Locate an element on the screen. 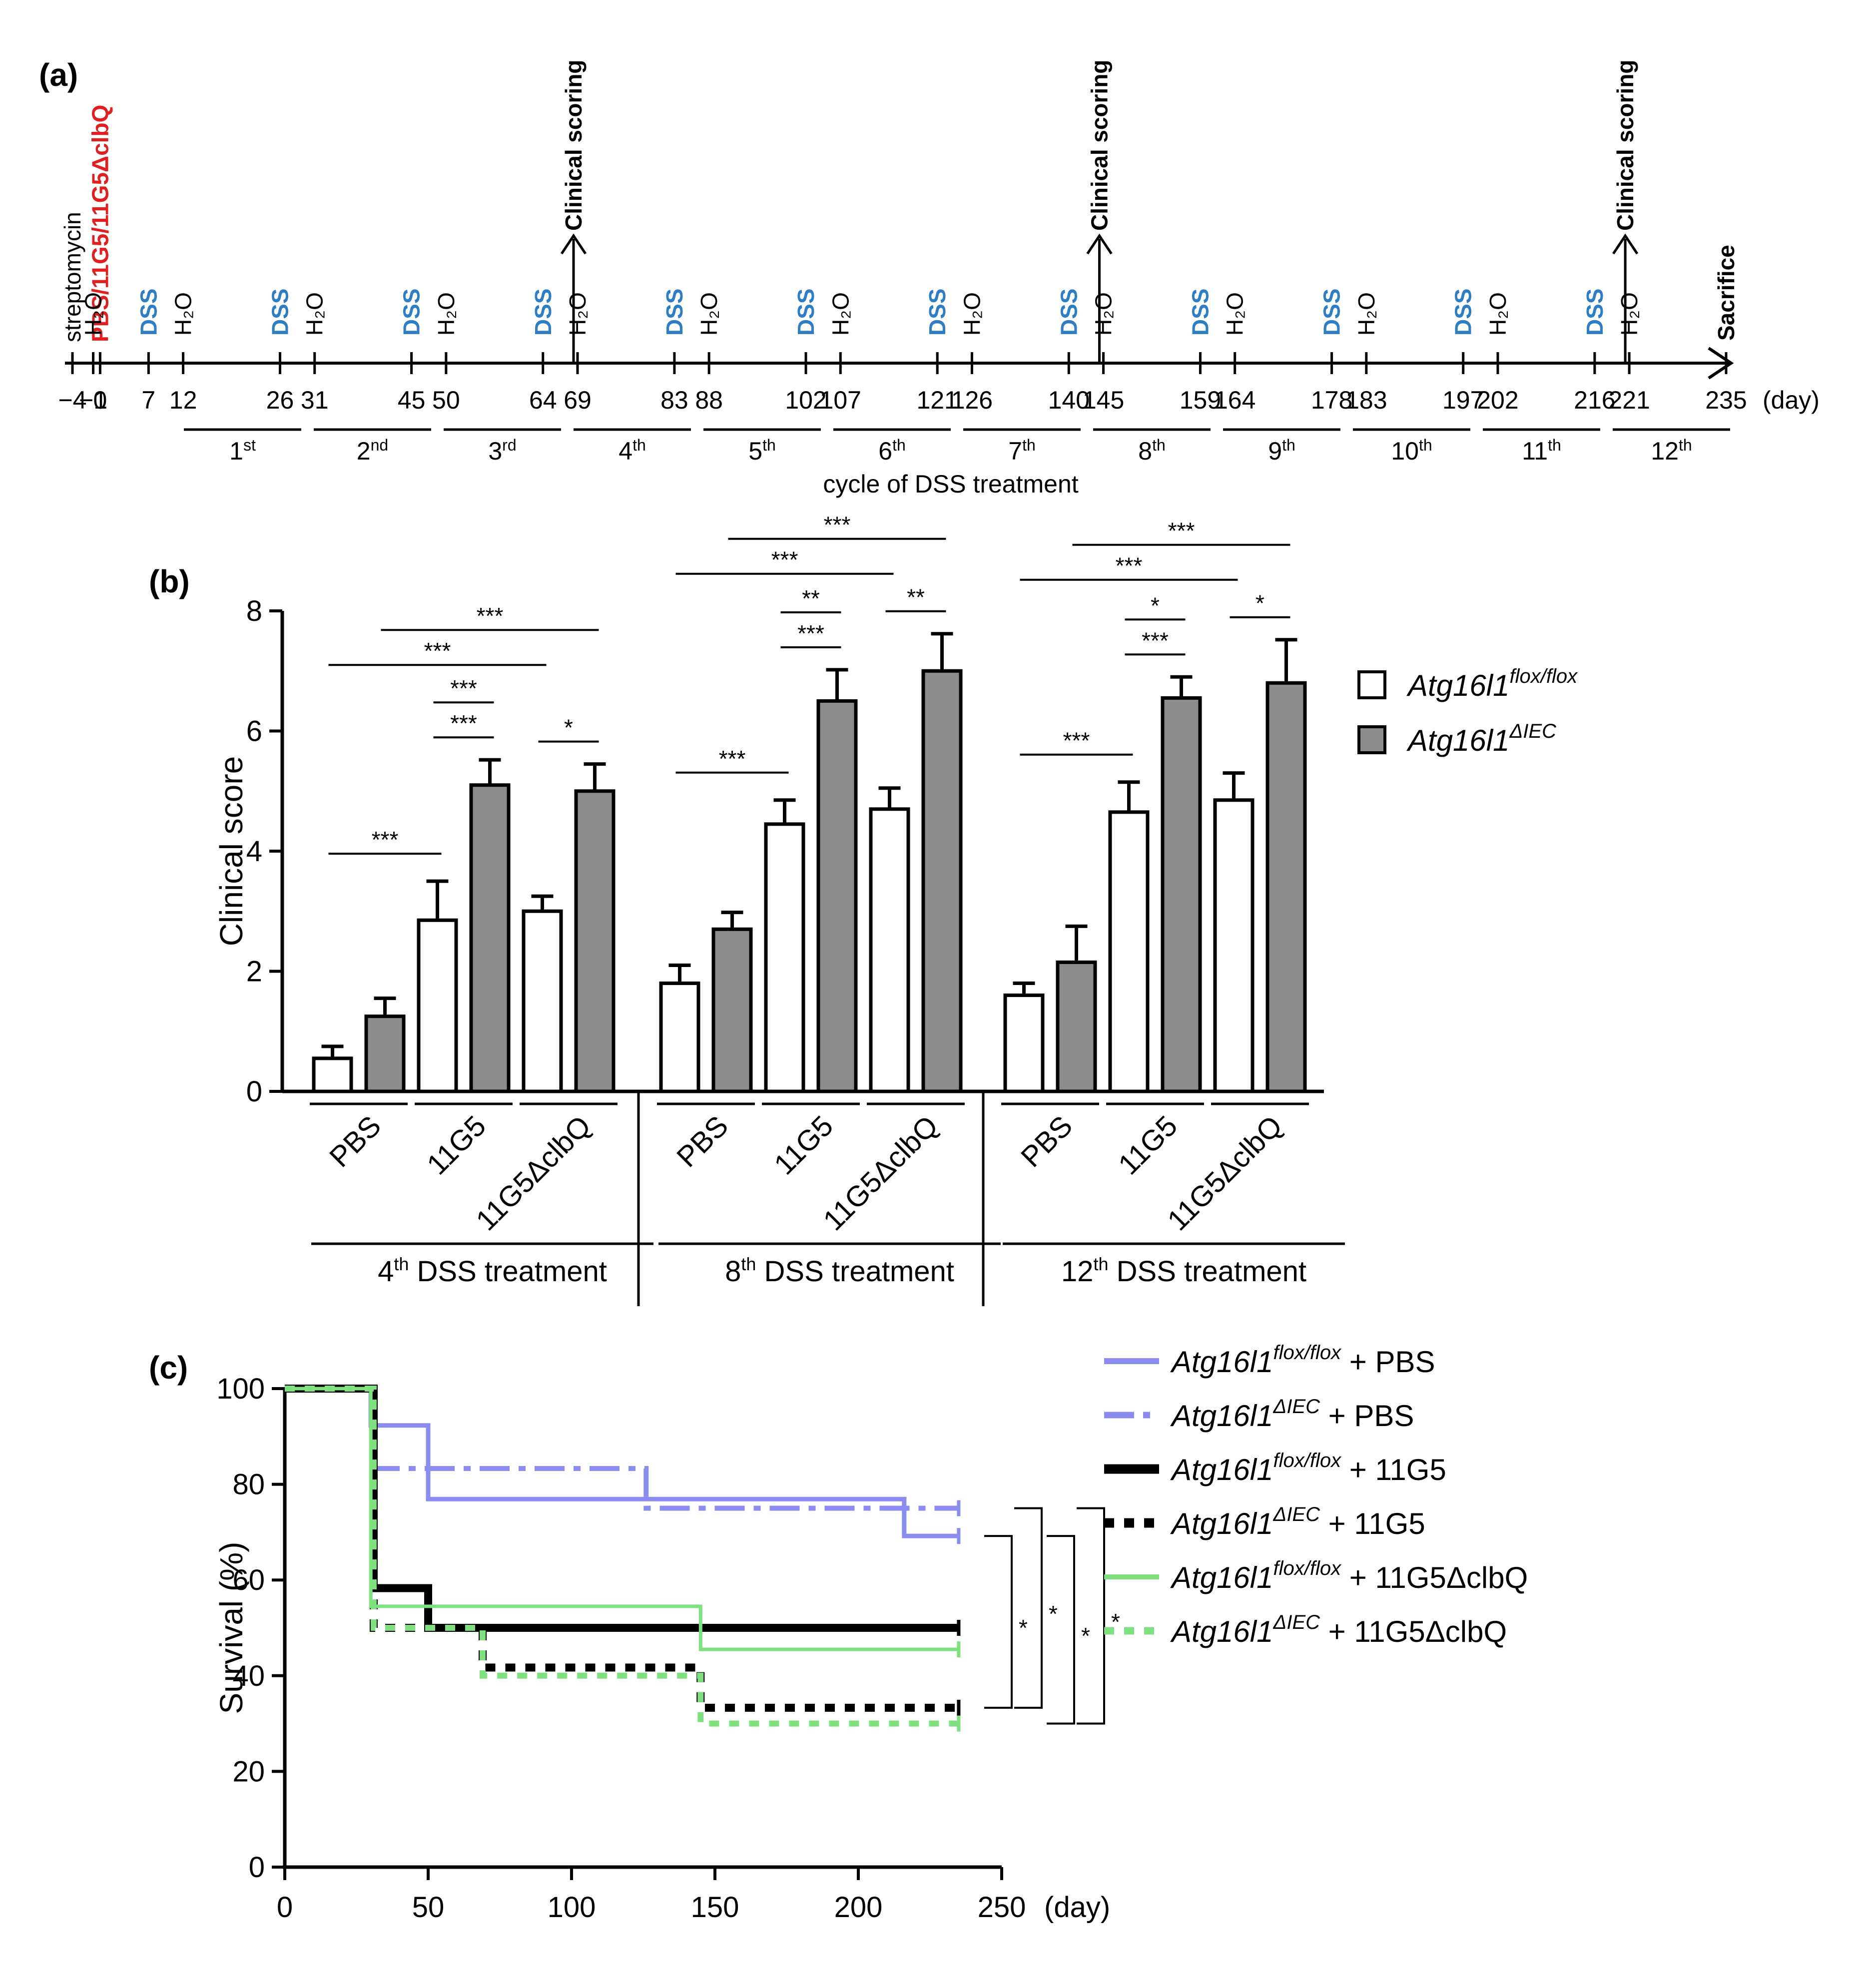  cycle-number: 8 is located at coordinates (1145, 451).